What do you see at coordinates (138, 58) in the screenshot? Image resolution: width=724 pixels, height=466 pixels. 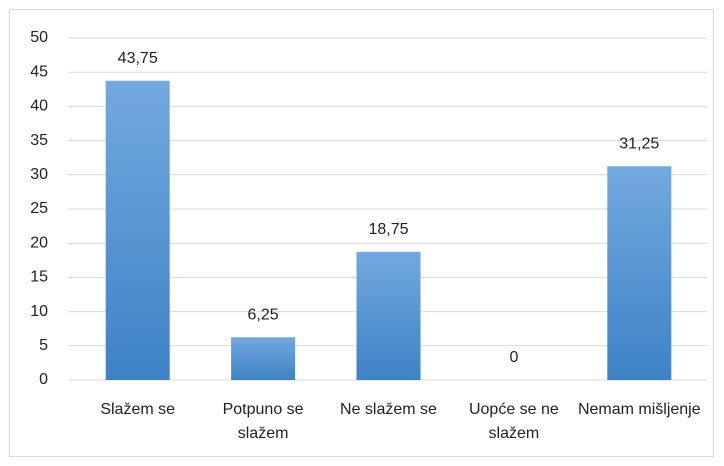 I see `value-label: 43,75` at bounding box center [138, 58].